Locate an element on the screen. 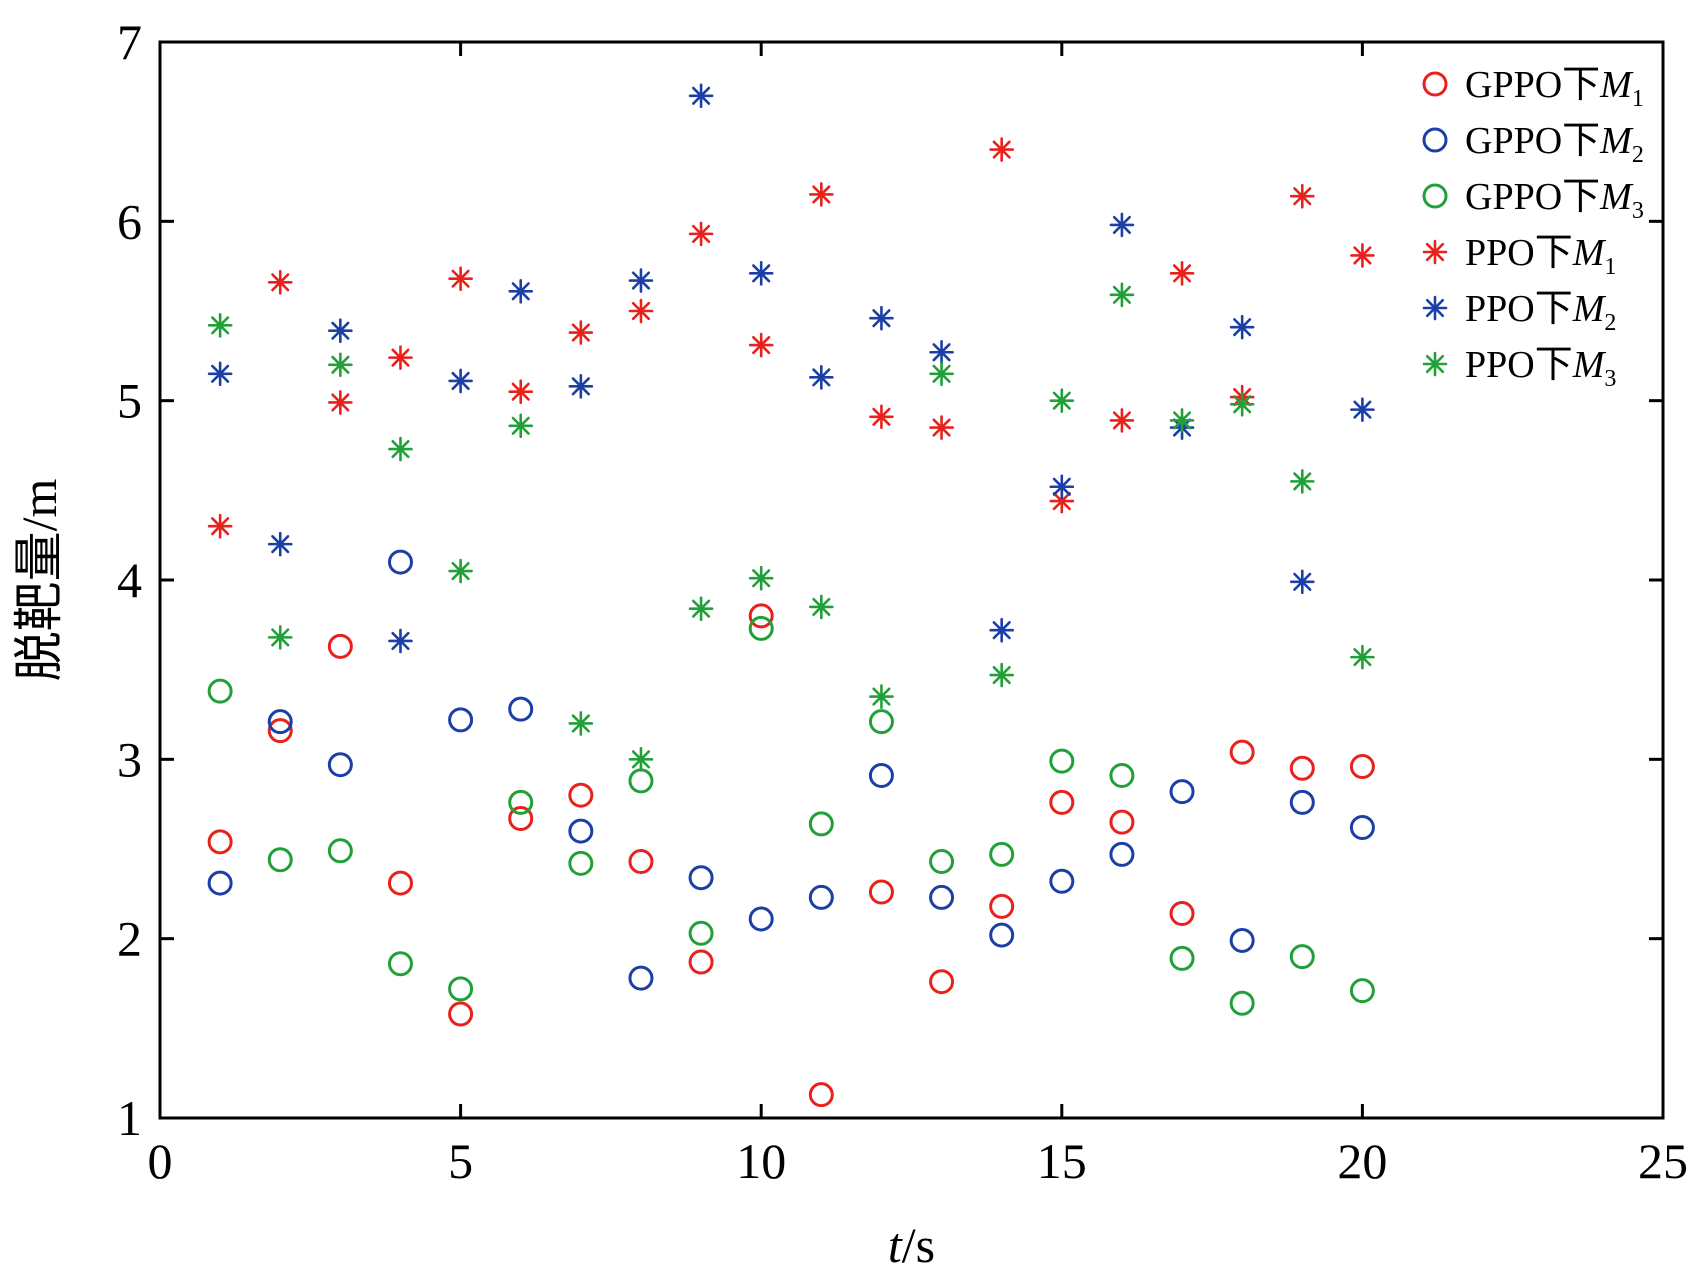 This screenshot has height=1284, width=1700. legend-label: GPPO下M3 is located at coordinates (1554, 200).